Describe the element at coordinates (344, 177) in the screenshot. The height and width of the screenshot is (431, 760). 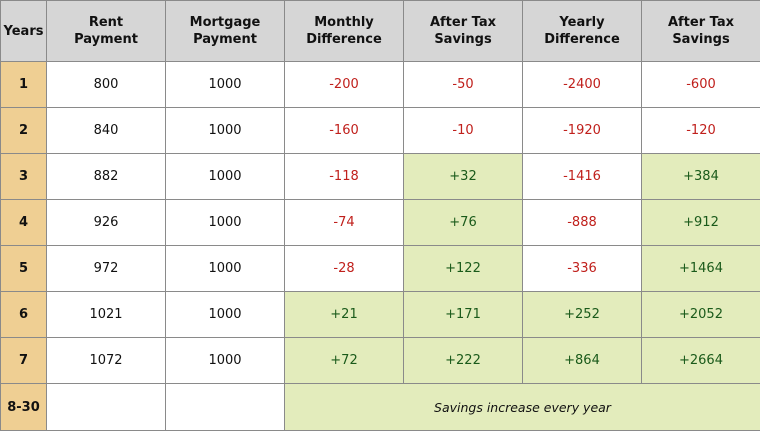
I see `monthly-difference-cell: -118` at that location.